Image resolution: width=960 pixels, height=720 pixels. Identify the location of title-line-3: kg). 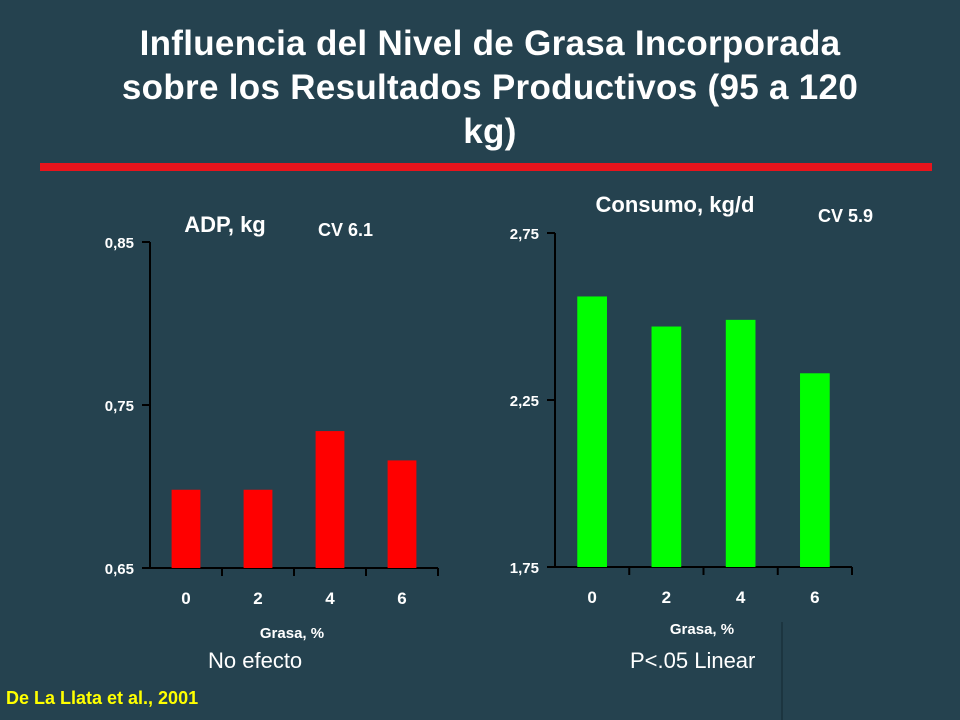
(490, 131).